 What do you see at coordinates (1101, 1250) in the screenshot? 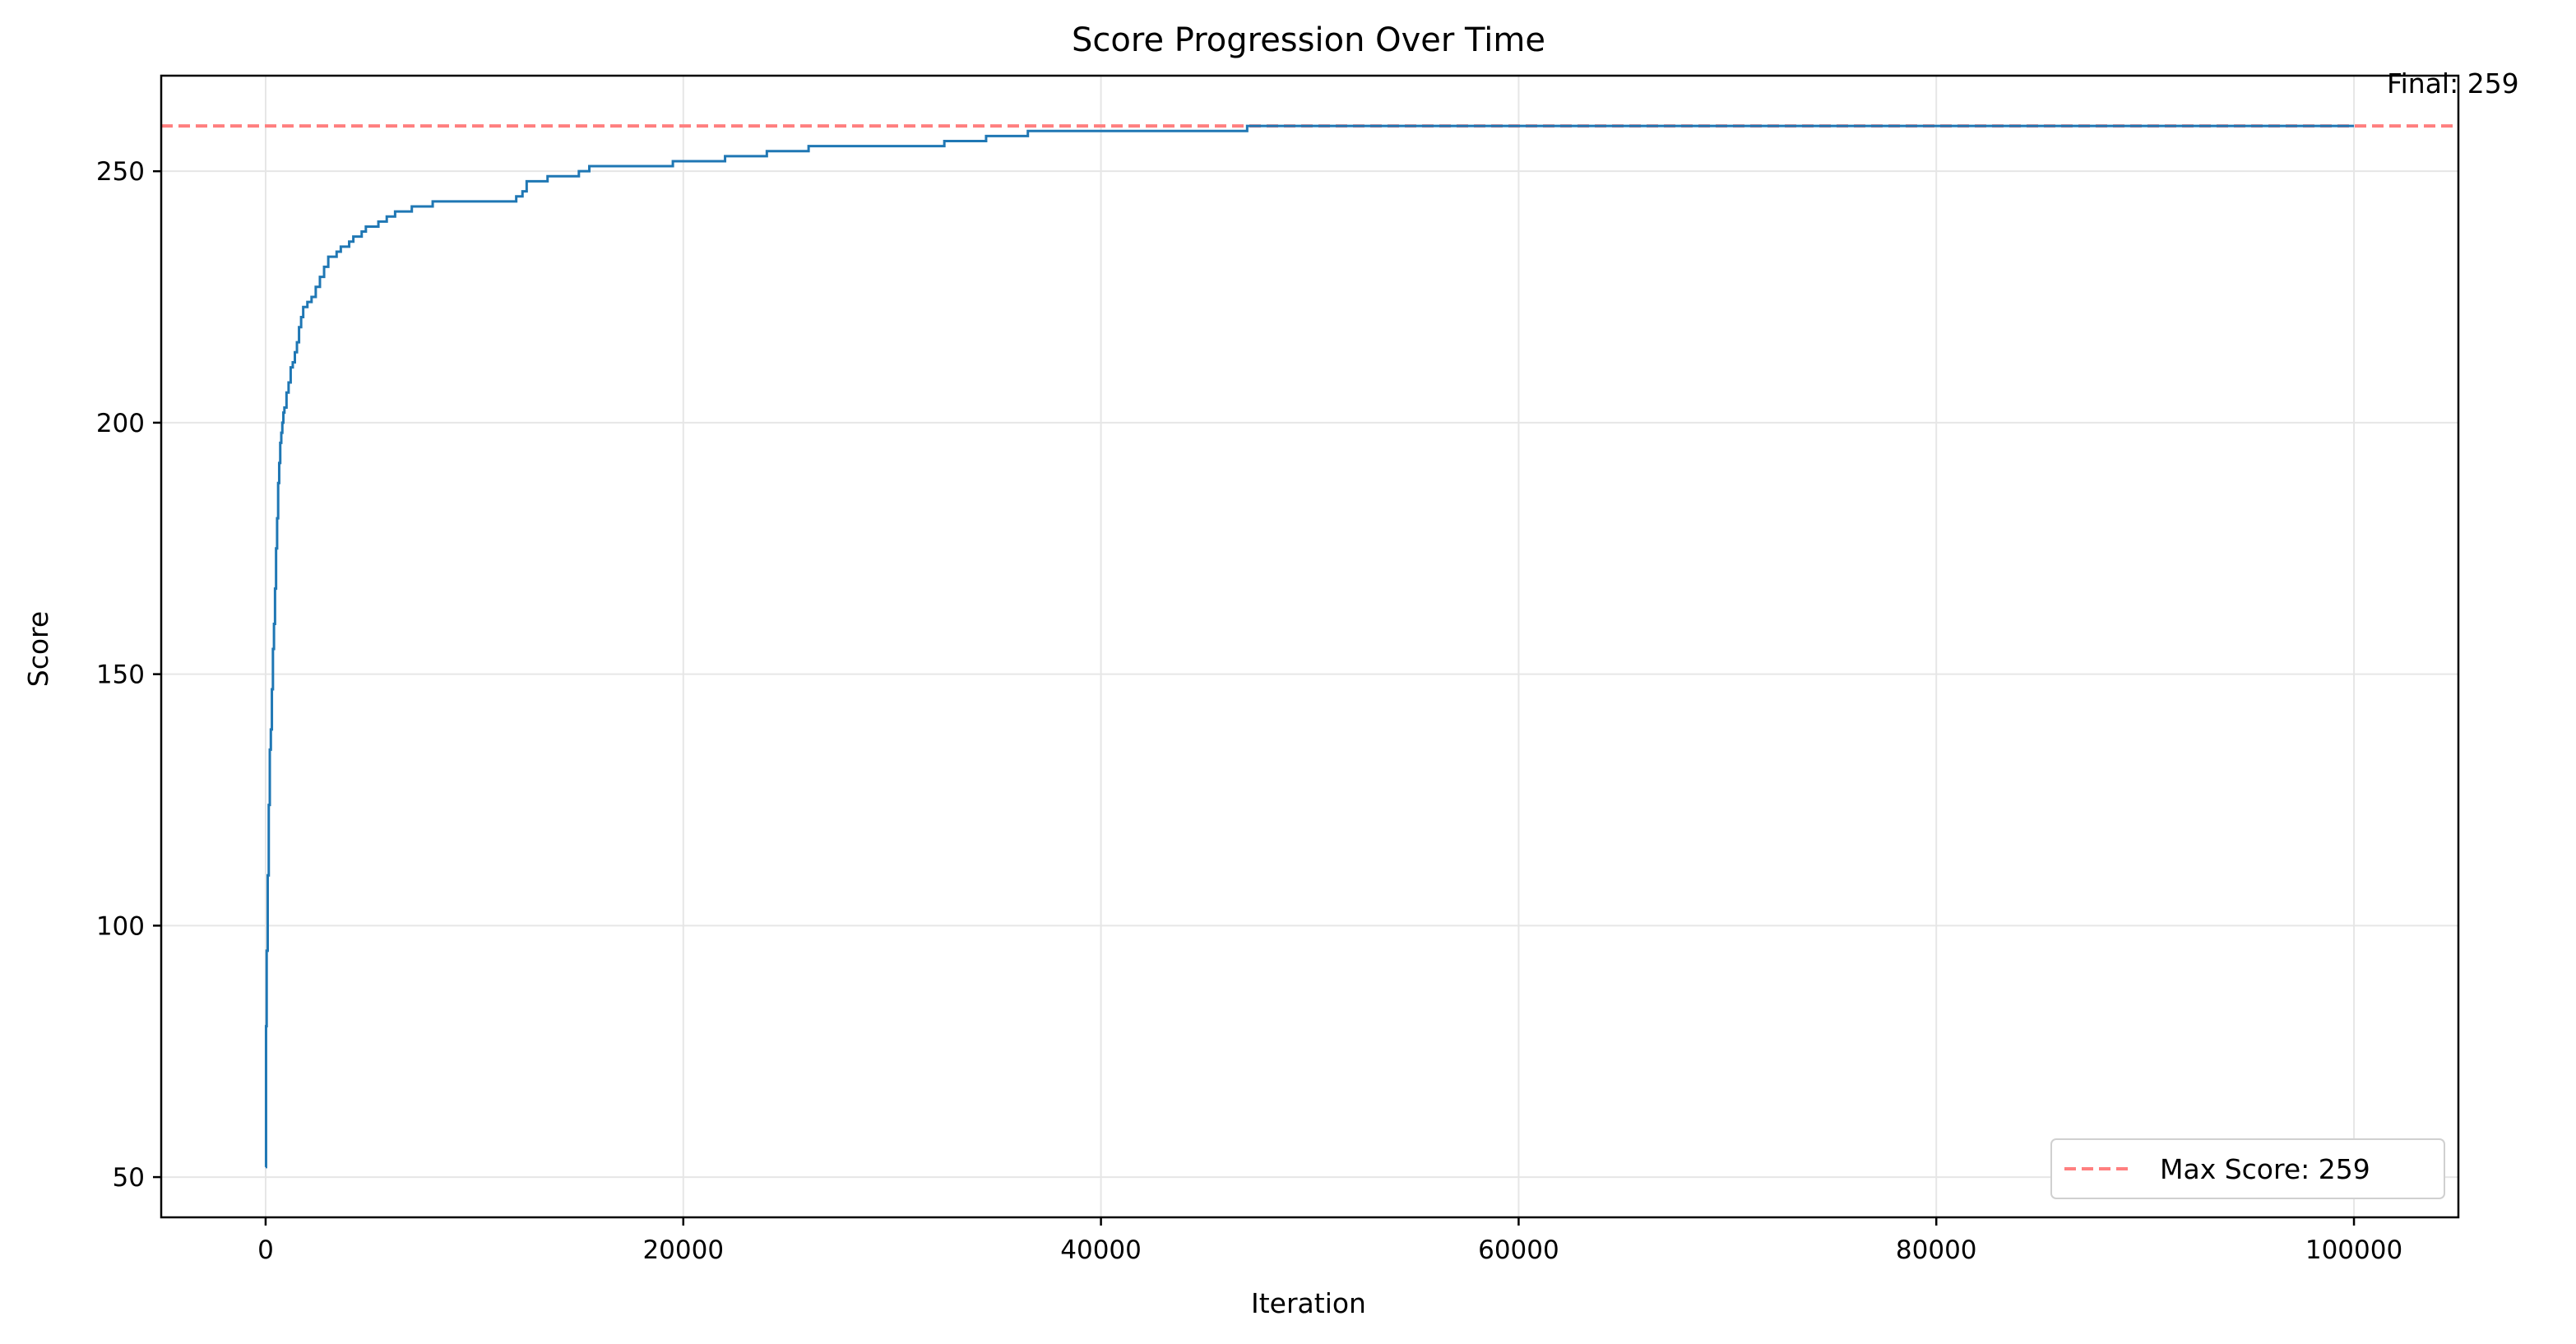
I see `x-tick-label-2: 40000` at bounding box center [1101, 1250].